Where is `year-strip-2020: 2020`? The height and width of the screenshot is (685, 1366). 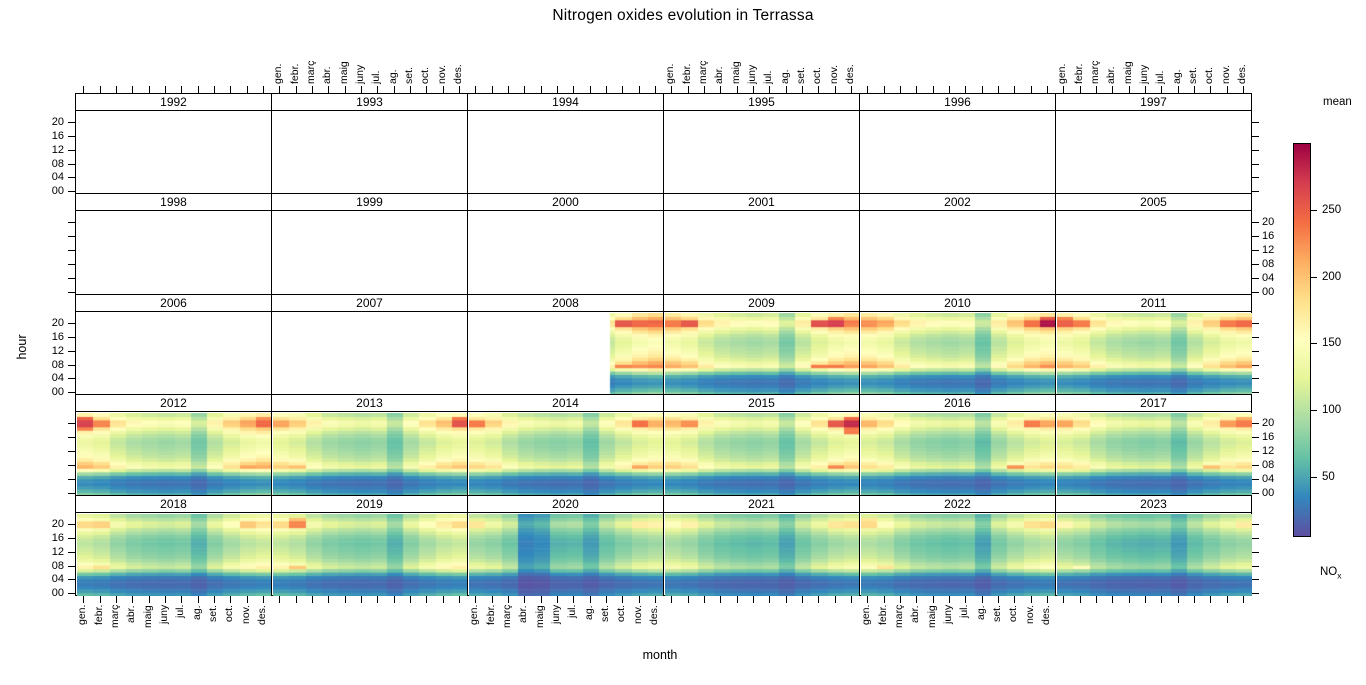 year-strip-2020: 2020 is located at coordinates (565, 504).